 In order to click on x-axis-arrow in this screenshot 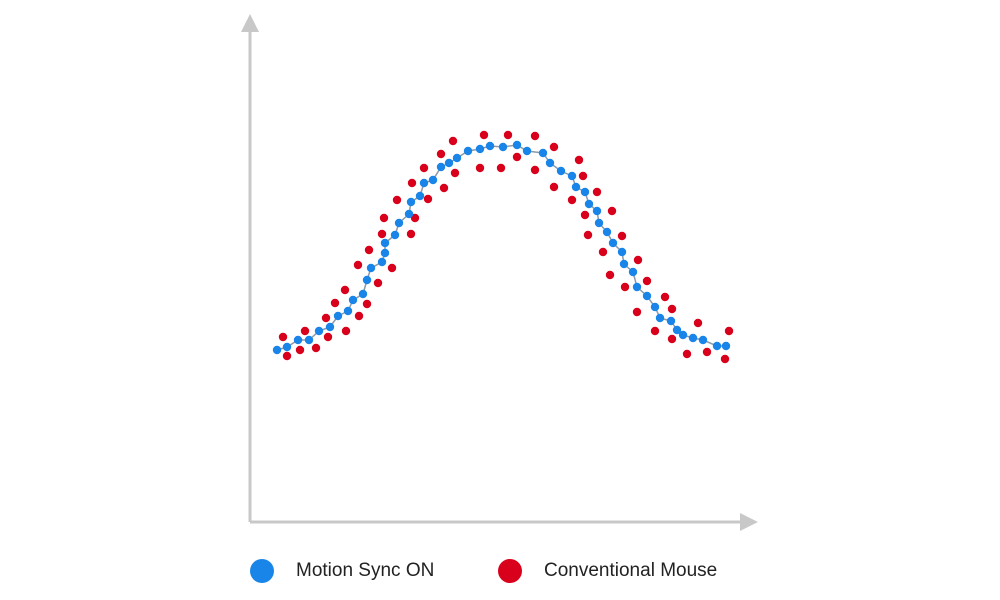, I will do `click(749, 522)`.